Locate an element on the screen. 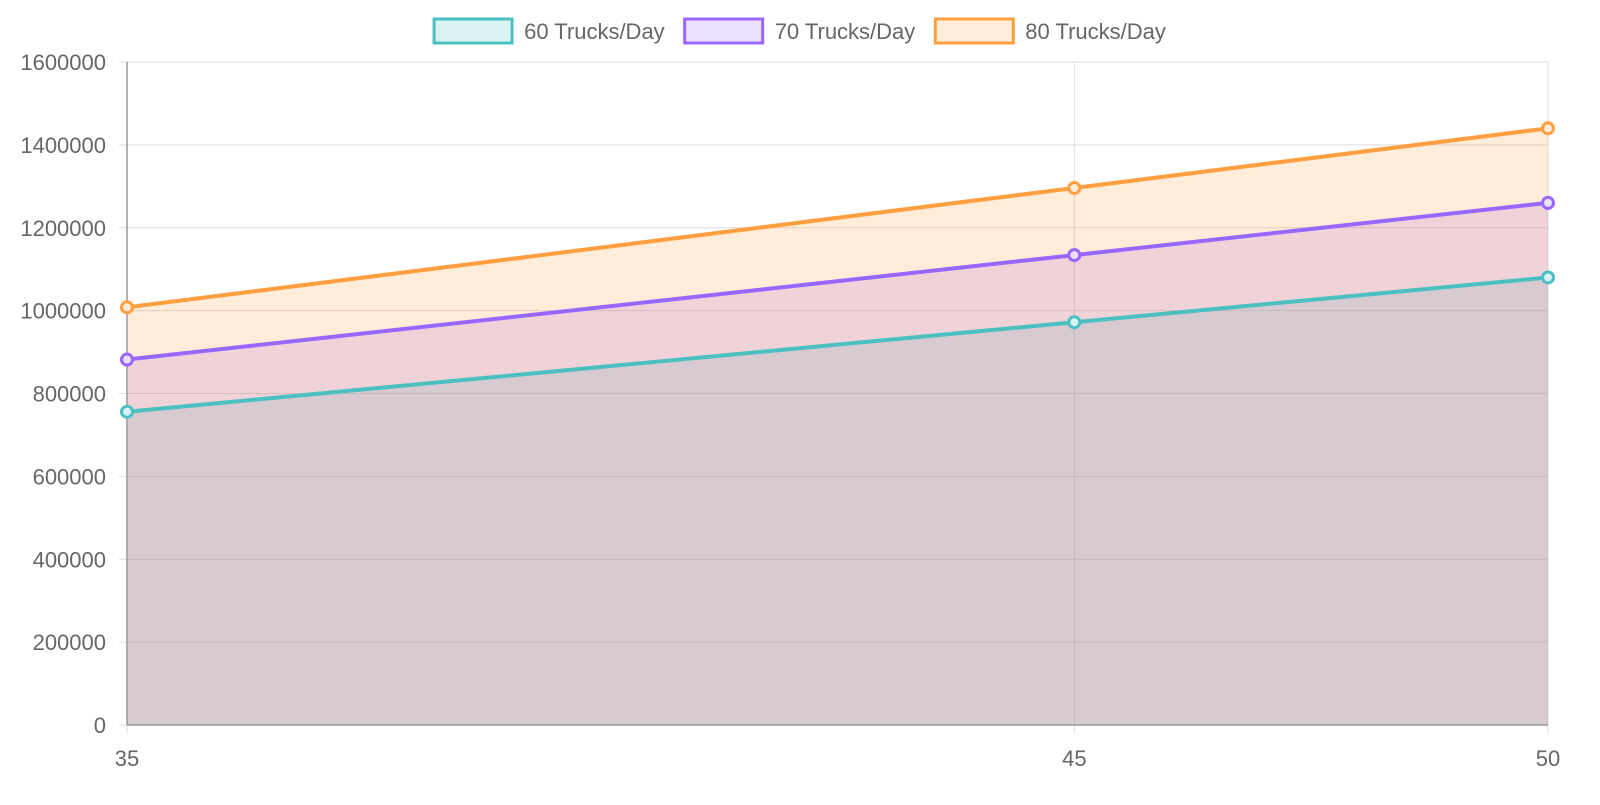  legend-label: 80 Trucks/Day is located at coordinates (1095, 31).